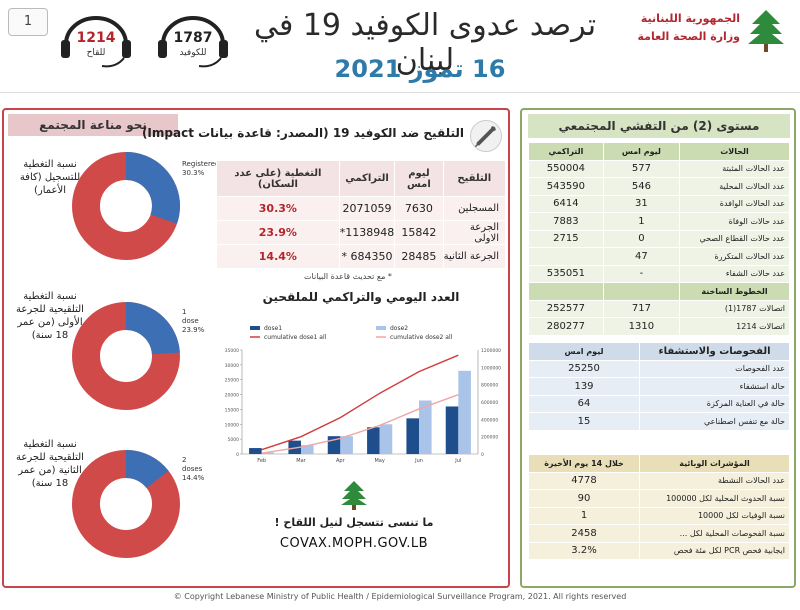 This screenshot has width=800, height=610. Describe the element at coordinates (278, 232) in the screenshot. I see `coverage-value: 23.9%` at that location.